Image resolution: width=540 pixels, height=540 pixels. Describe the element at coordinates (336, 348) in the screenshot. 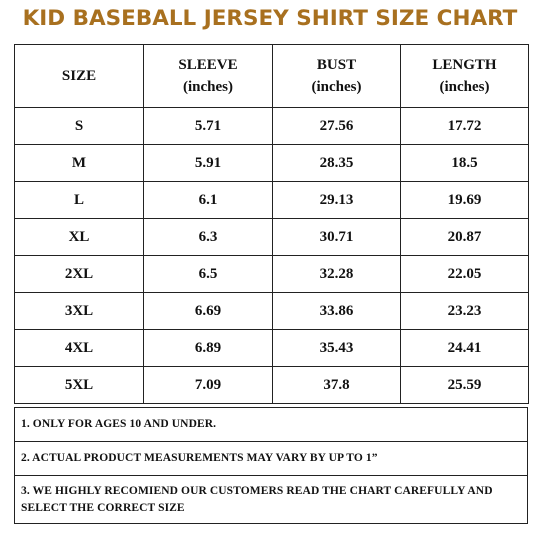

I see `cell-bust: 35.43` at that location.